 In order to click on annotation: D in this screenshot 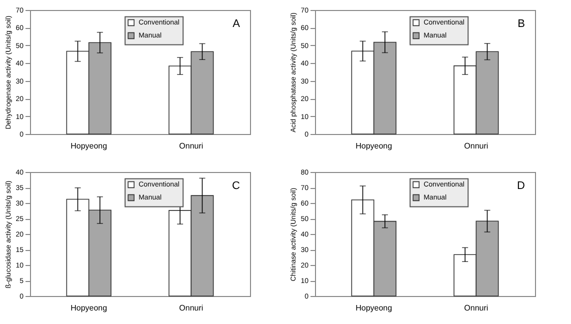, I will do `click(521, 186)`.